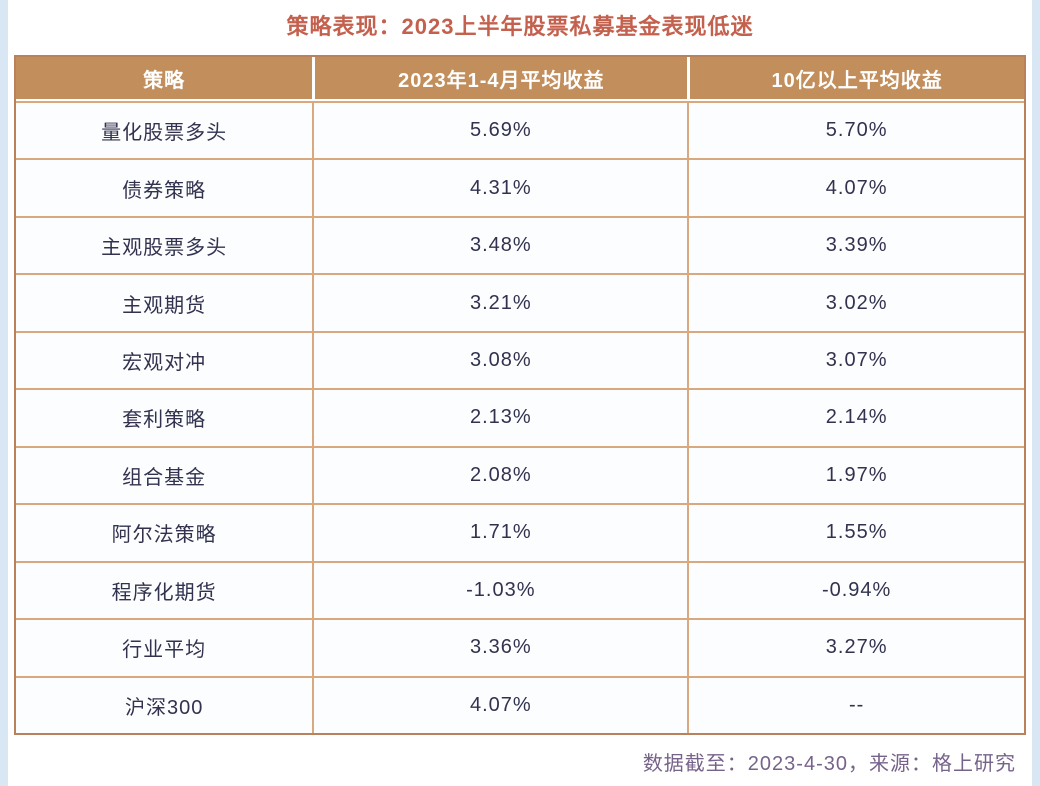 The width and height of the screenshot is (1040, 786). What do you see at coordinates (855, 532) in the screenshot?
I see `value-cell: 1.55%` at bounding box center [855, 532].